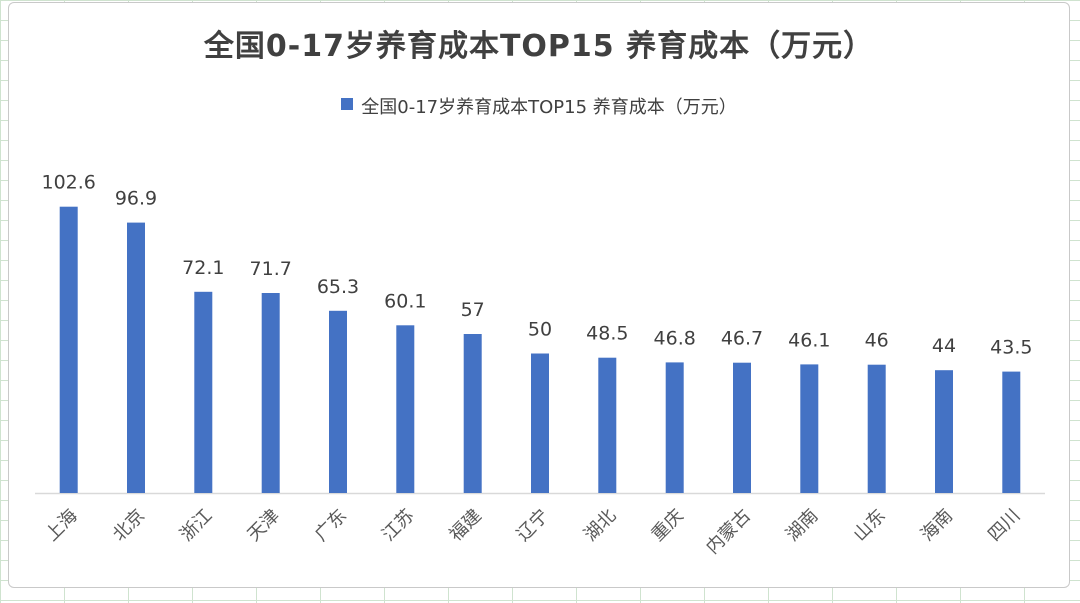 The height and width of the screenshot is (603, 1080). I want to click on category-label: 湖北, so click(600, 525).